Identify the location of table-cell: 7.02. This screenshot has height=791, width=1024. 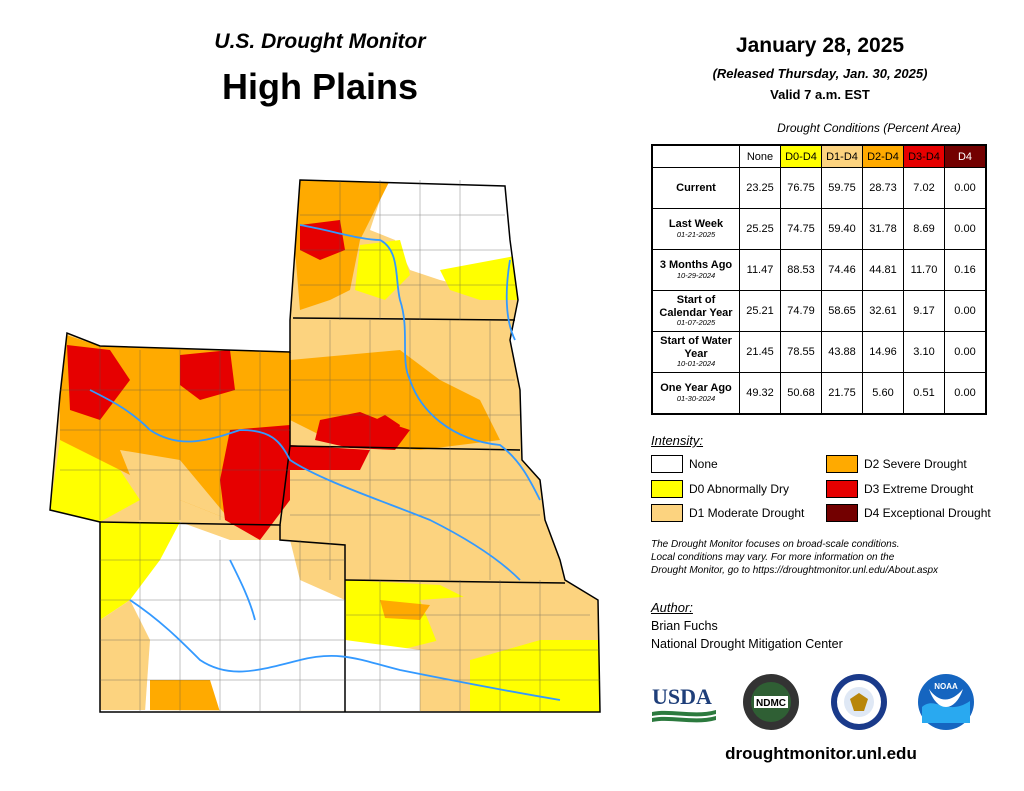
(924, 188).